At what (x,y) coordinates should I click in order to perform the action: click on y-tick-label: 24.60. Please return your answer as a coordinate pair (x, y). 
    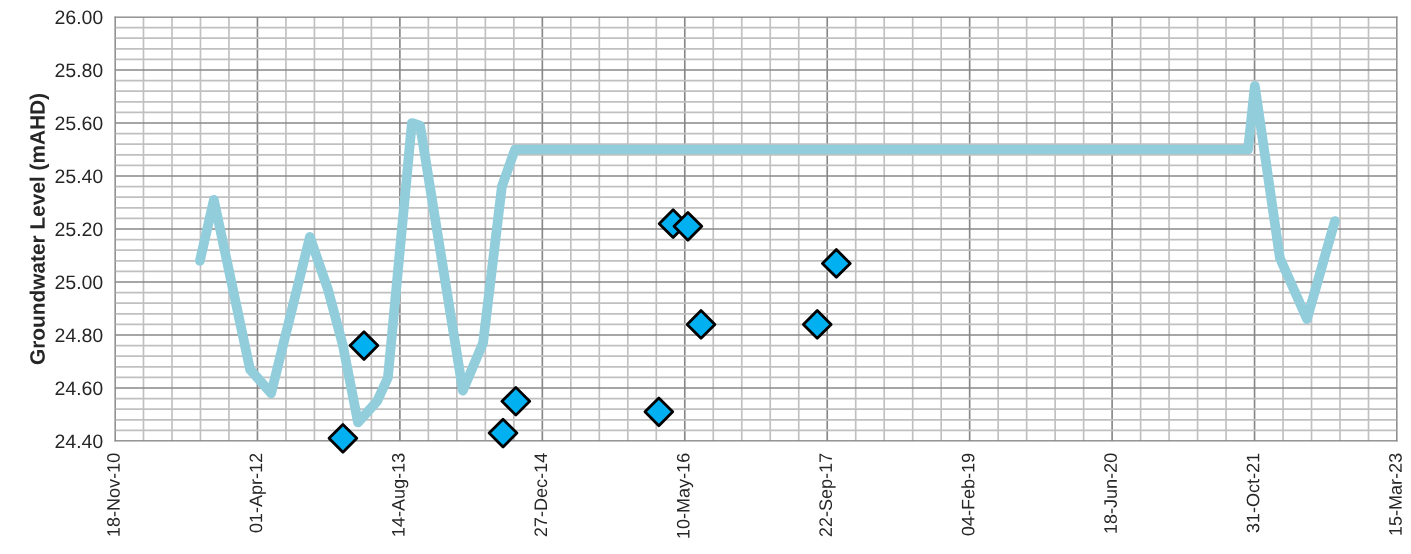
    Looking at the image, I should click on (79, 388).